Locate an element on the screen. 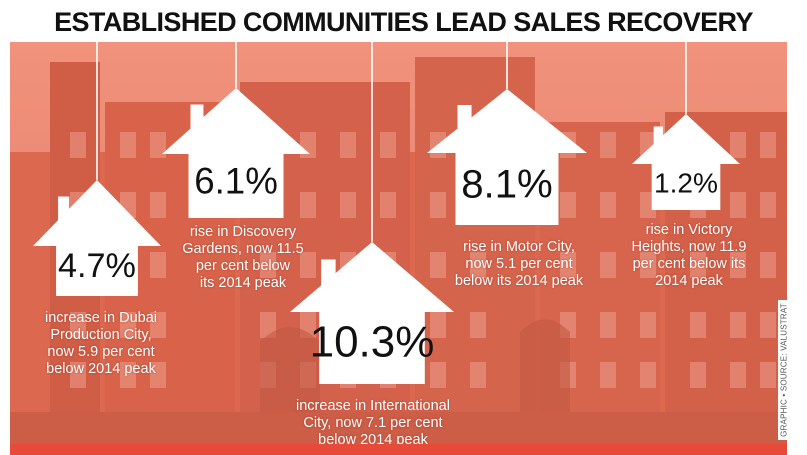 This screenshot has height=455, width=807. source-credit: GRAPHIC • SOURCE: VALUSTRAT is located at coordinates (784, 370).